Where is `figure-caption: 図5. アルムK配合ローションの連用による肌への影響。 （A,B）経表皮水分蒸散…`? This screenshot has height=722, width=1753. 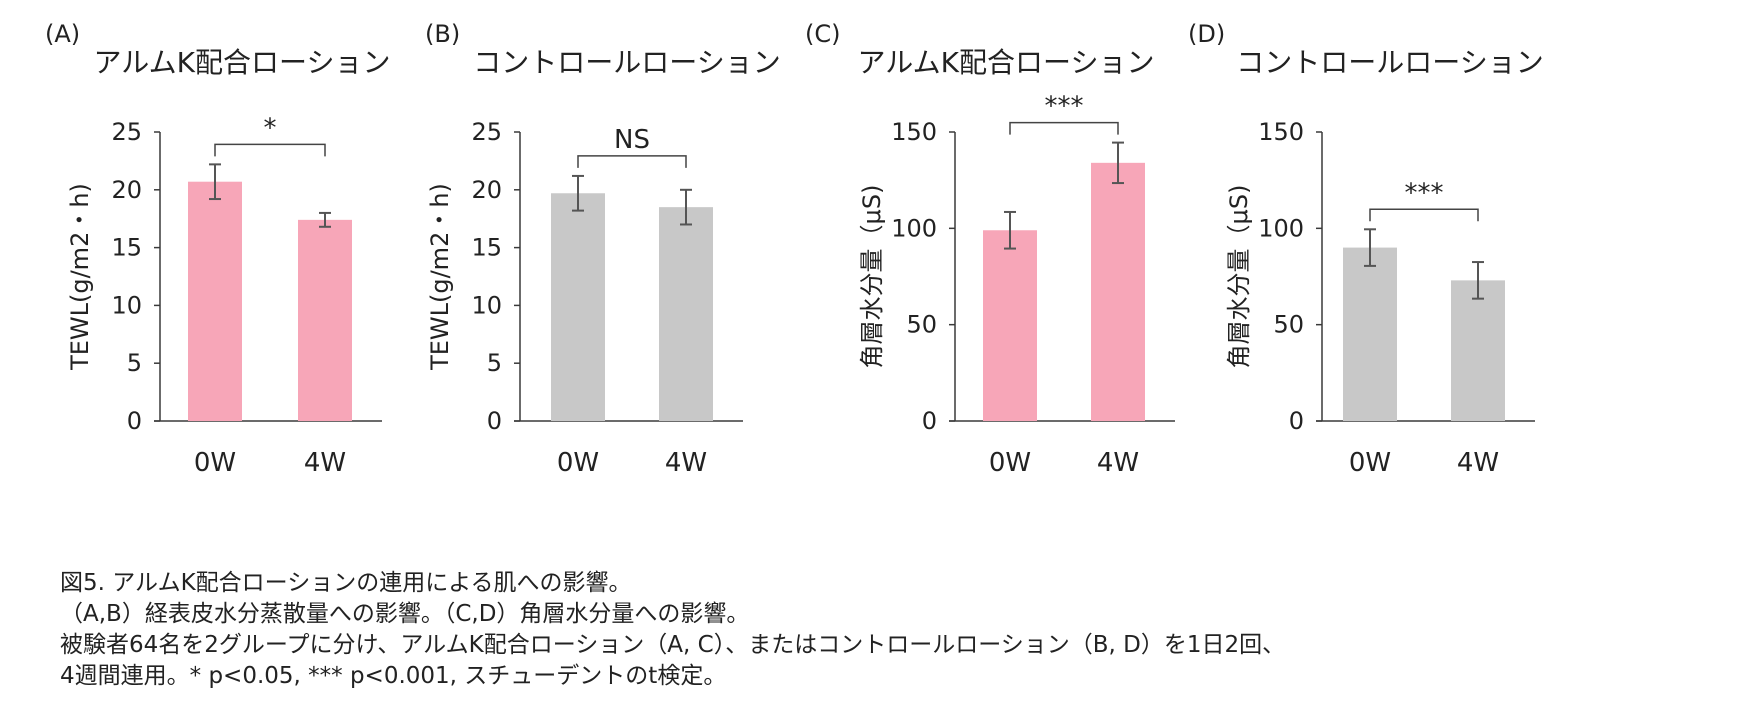
figure-caption: 図5. アルムK配合ローションの連用による肌への影響。 （A,B）経表皮水分蒸散… is located at coordinates (672, 630).